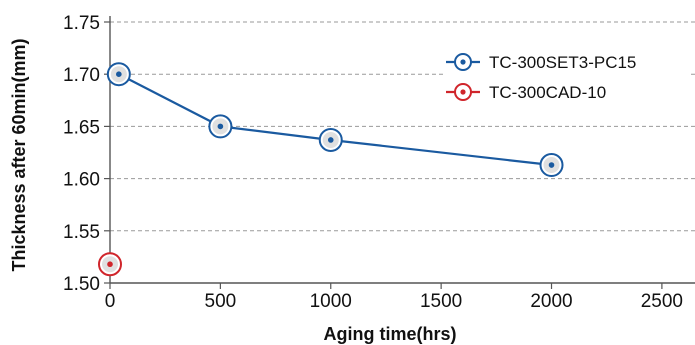 Image resolution: width=695 pixels, height=345 pixels. What do you see at coordinates (331, 301) in the screenshot?
I see `x-tick-label: 1000` at bounding box center [331, 301].